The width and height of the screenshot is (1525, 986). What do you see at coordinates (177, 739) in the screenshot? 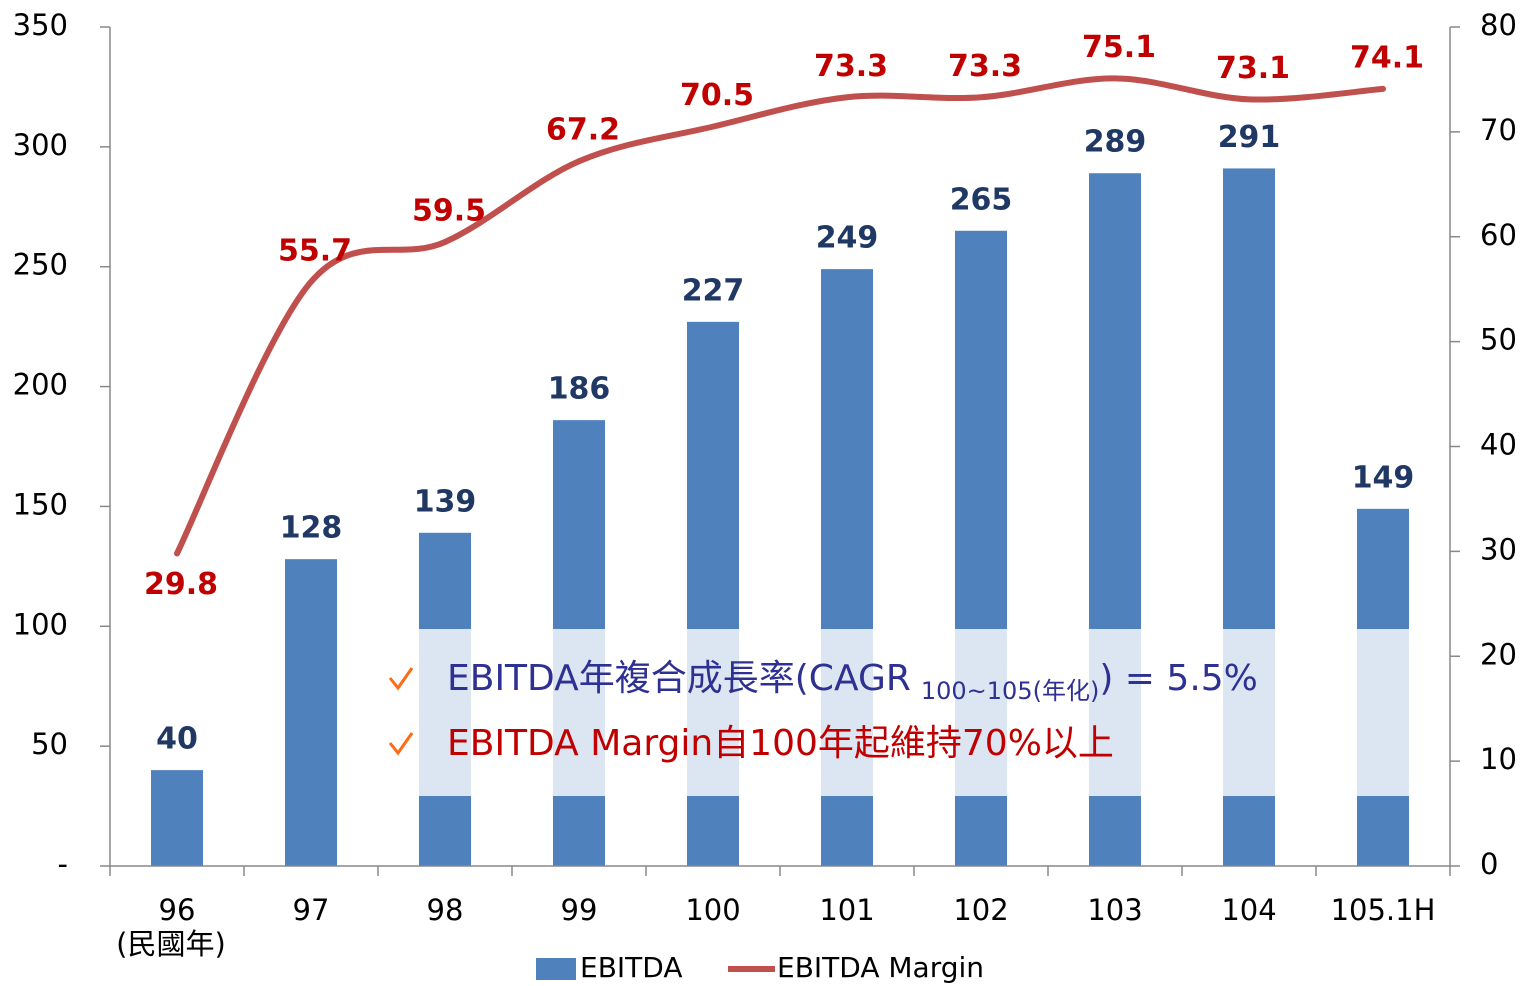
I see `bar-value-label: 40` at bounding box center [177, 739].